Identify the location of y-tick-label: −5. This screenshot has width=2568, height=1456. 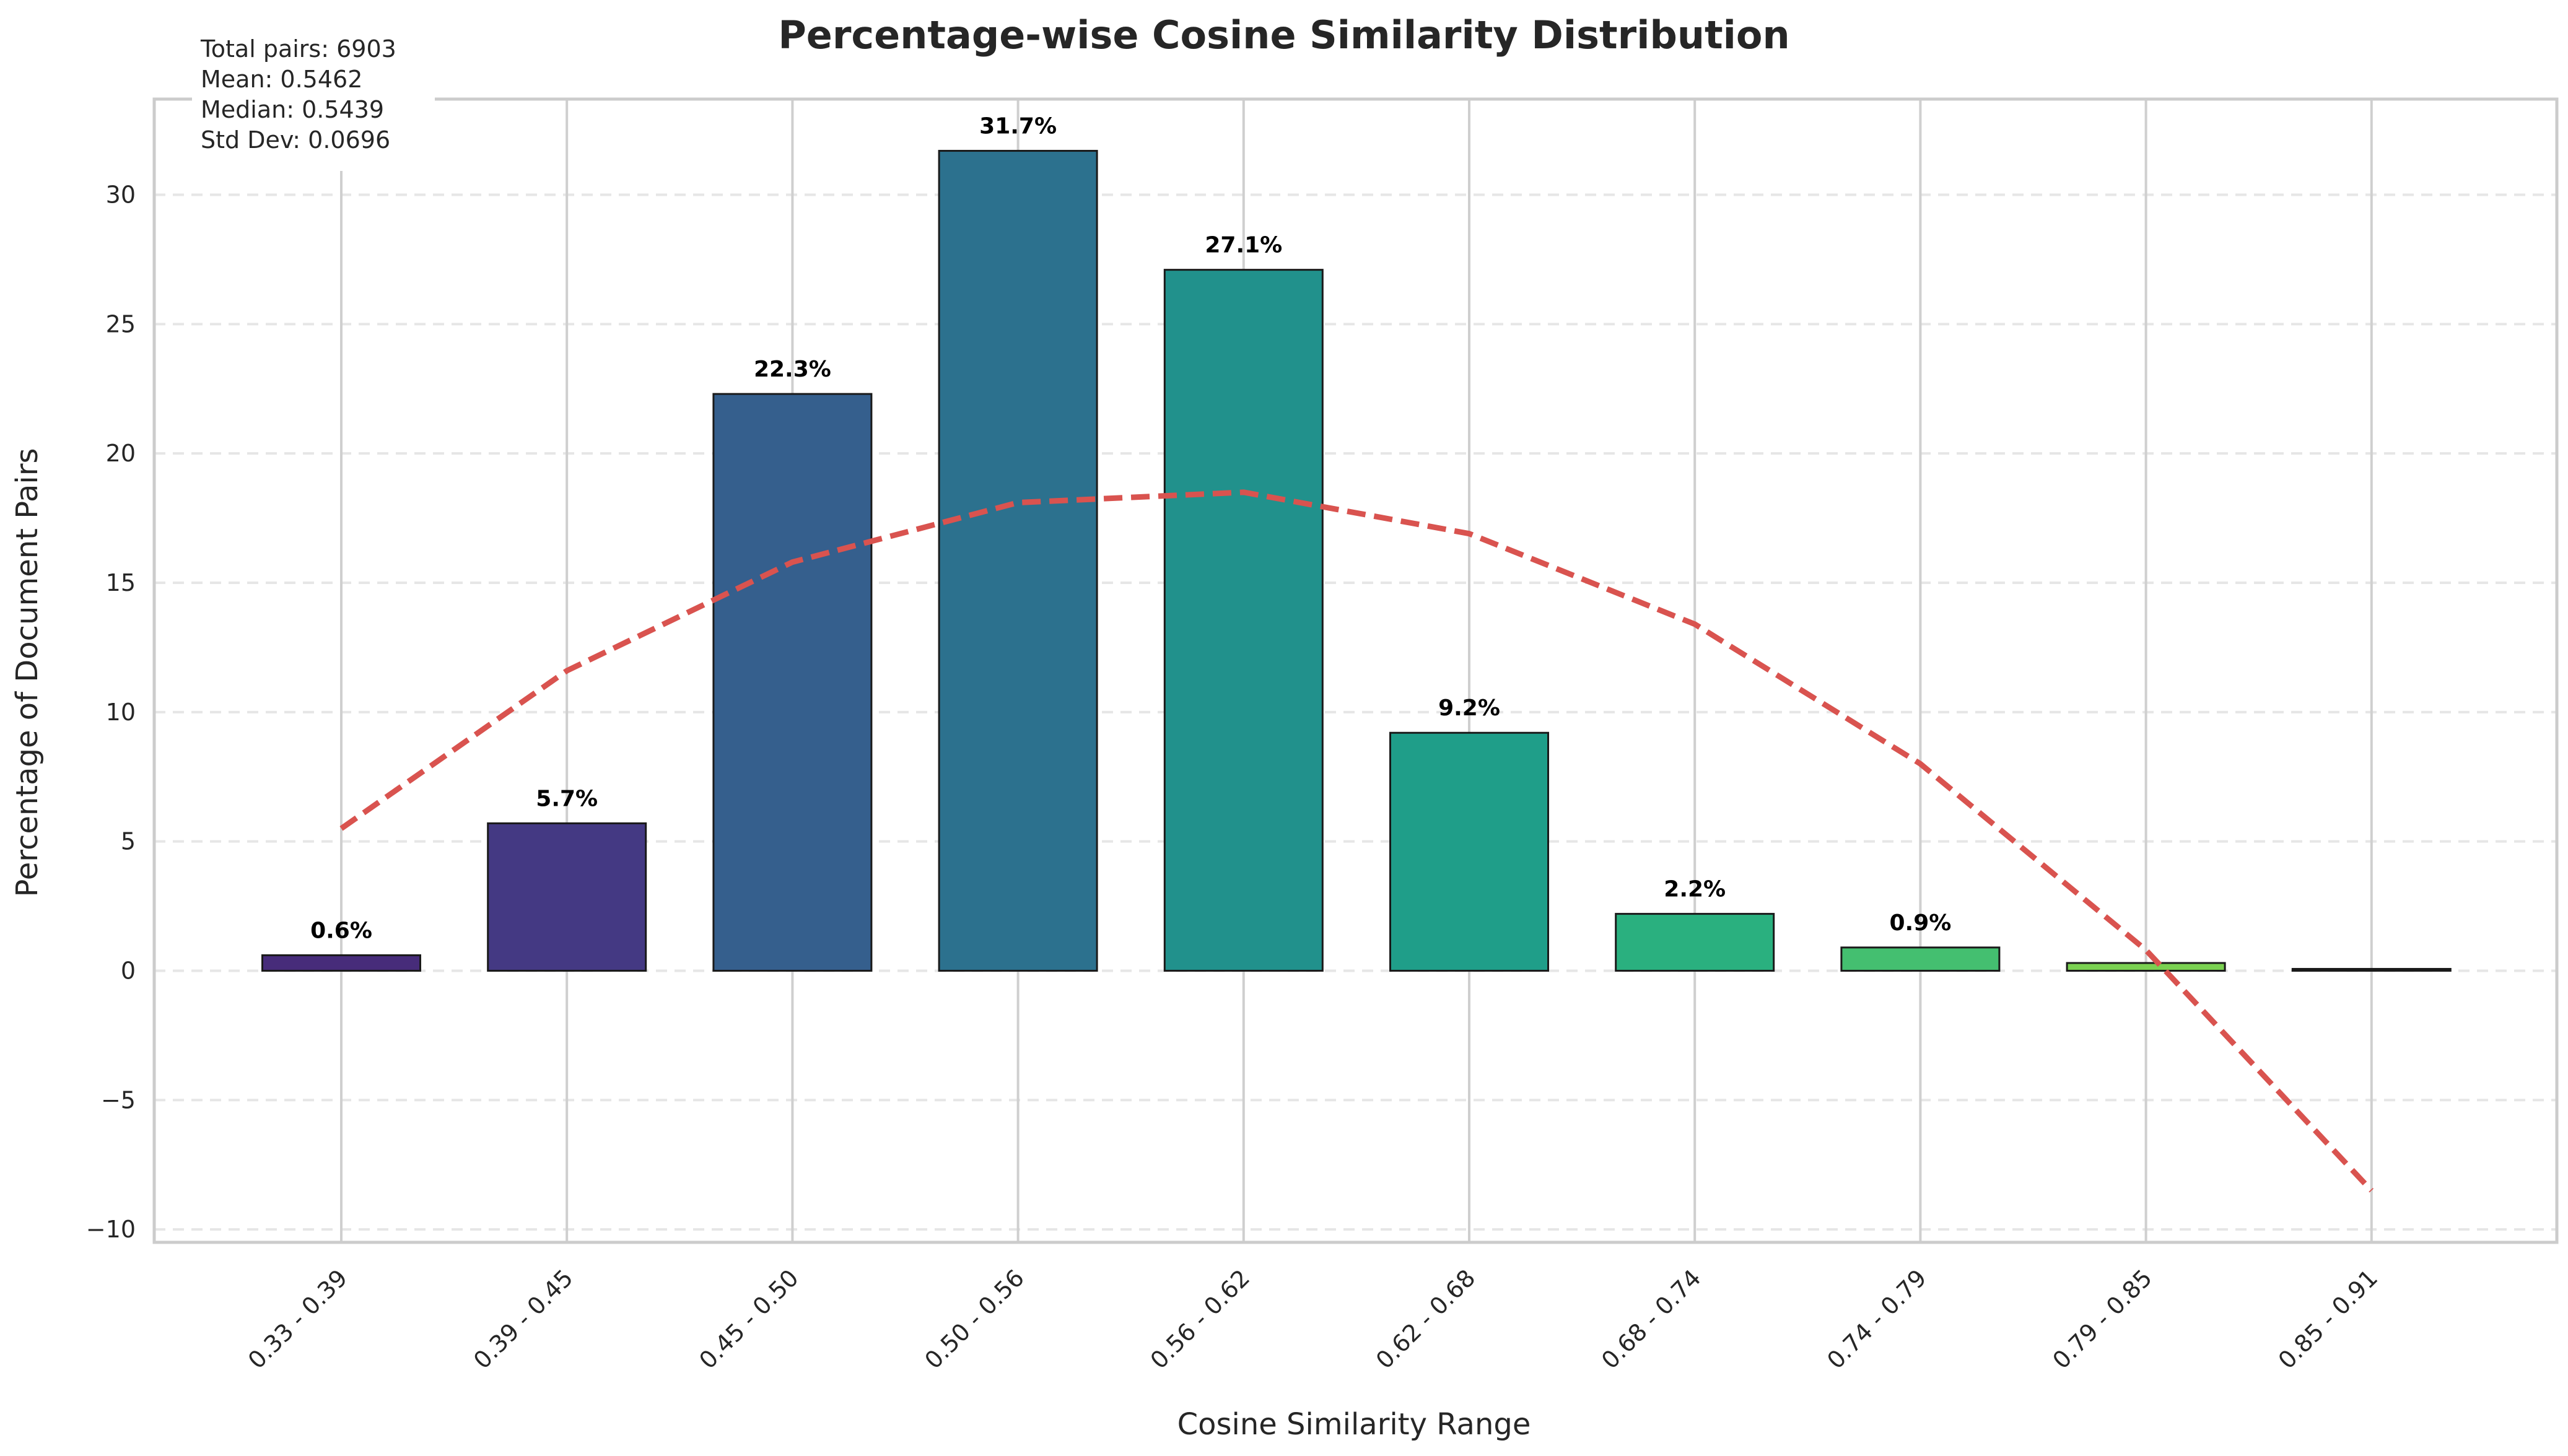
(118, 1100).